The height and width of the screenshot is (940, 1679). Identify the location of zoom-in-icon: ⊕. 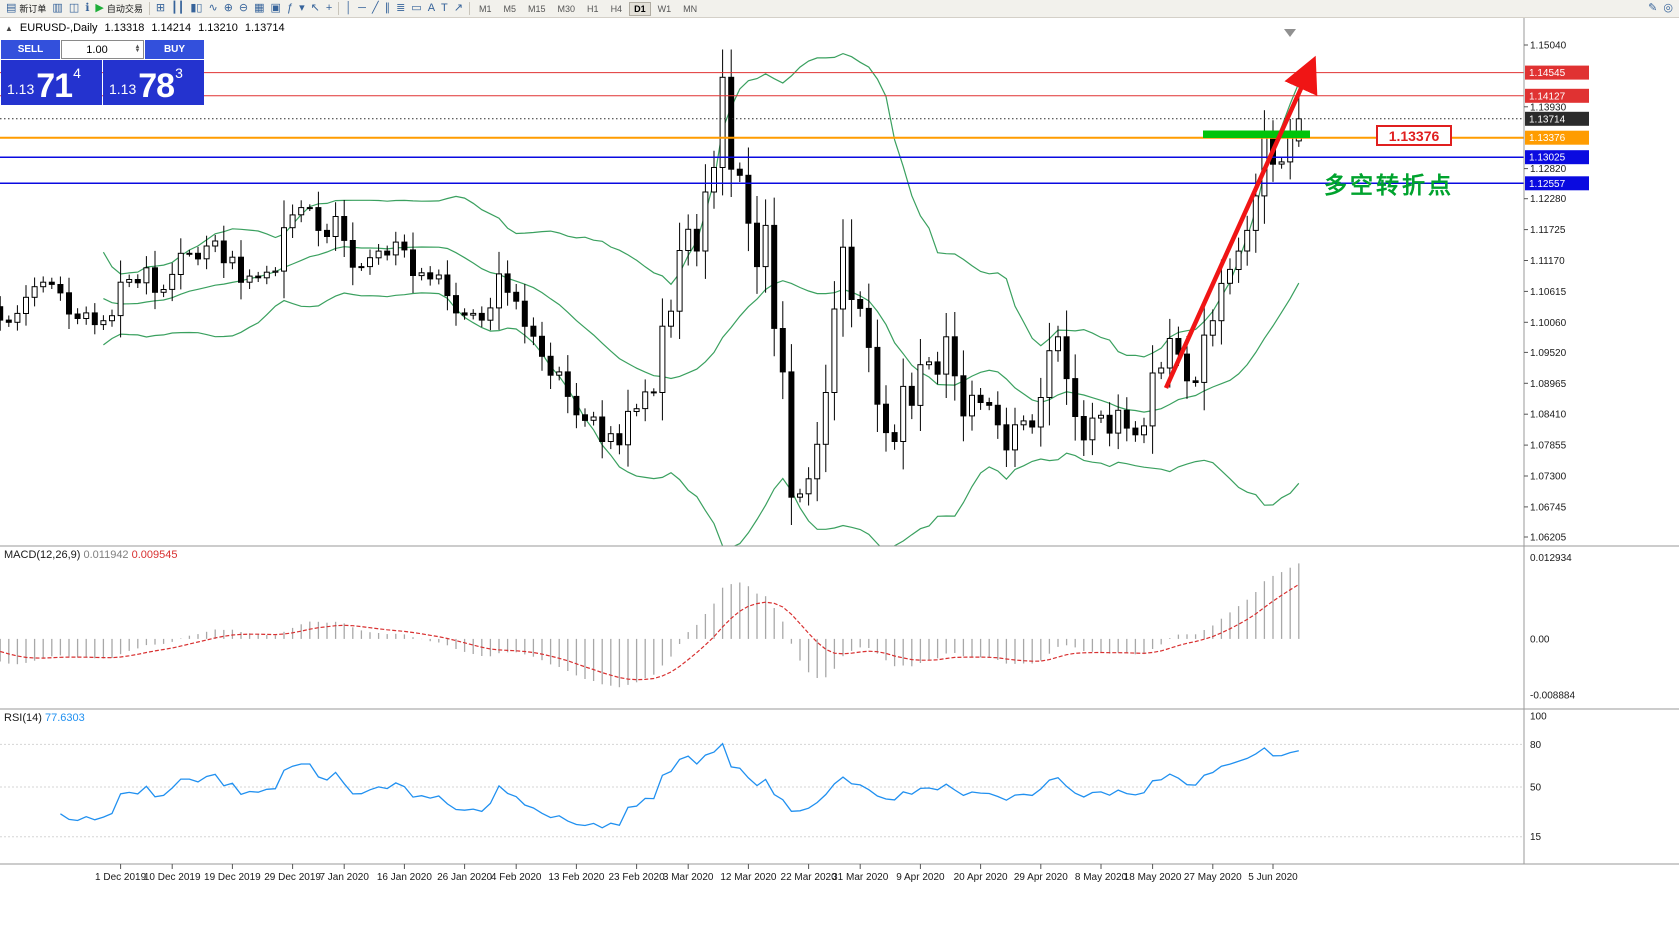
(228, 9).